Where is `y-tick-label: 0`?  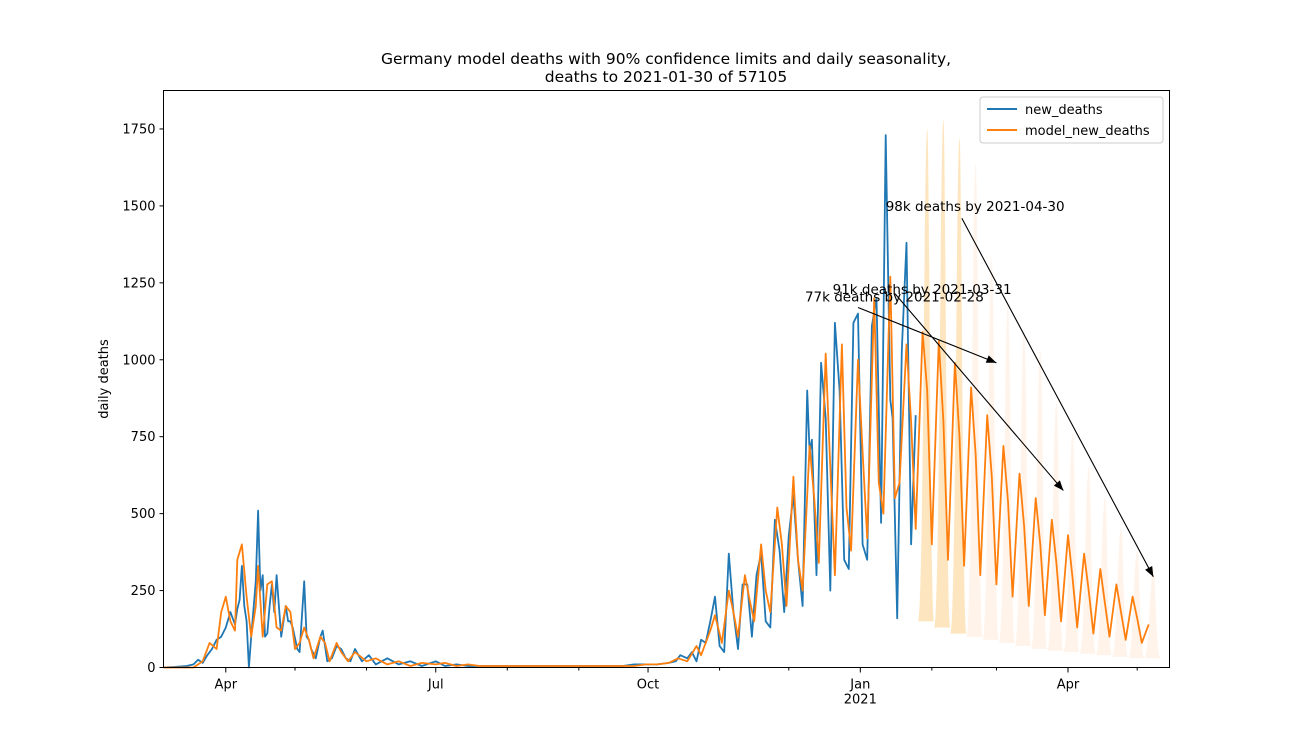
y-tick-label: 0 is located at coordinates (151, 668).